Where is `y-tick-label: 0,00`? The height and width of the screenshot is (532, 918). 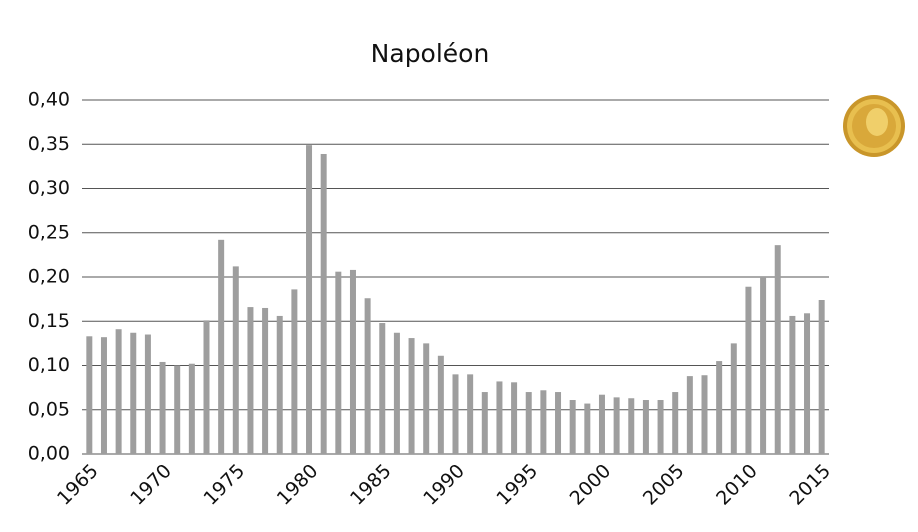
y-tick-label: 0,00 is located at coordinates (49, 454).